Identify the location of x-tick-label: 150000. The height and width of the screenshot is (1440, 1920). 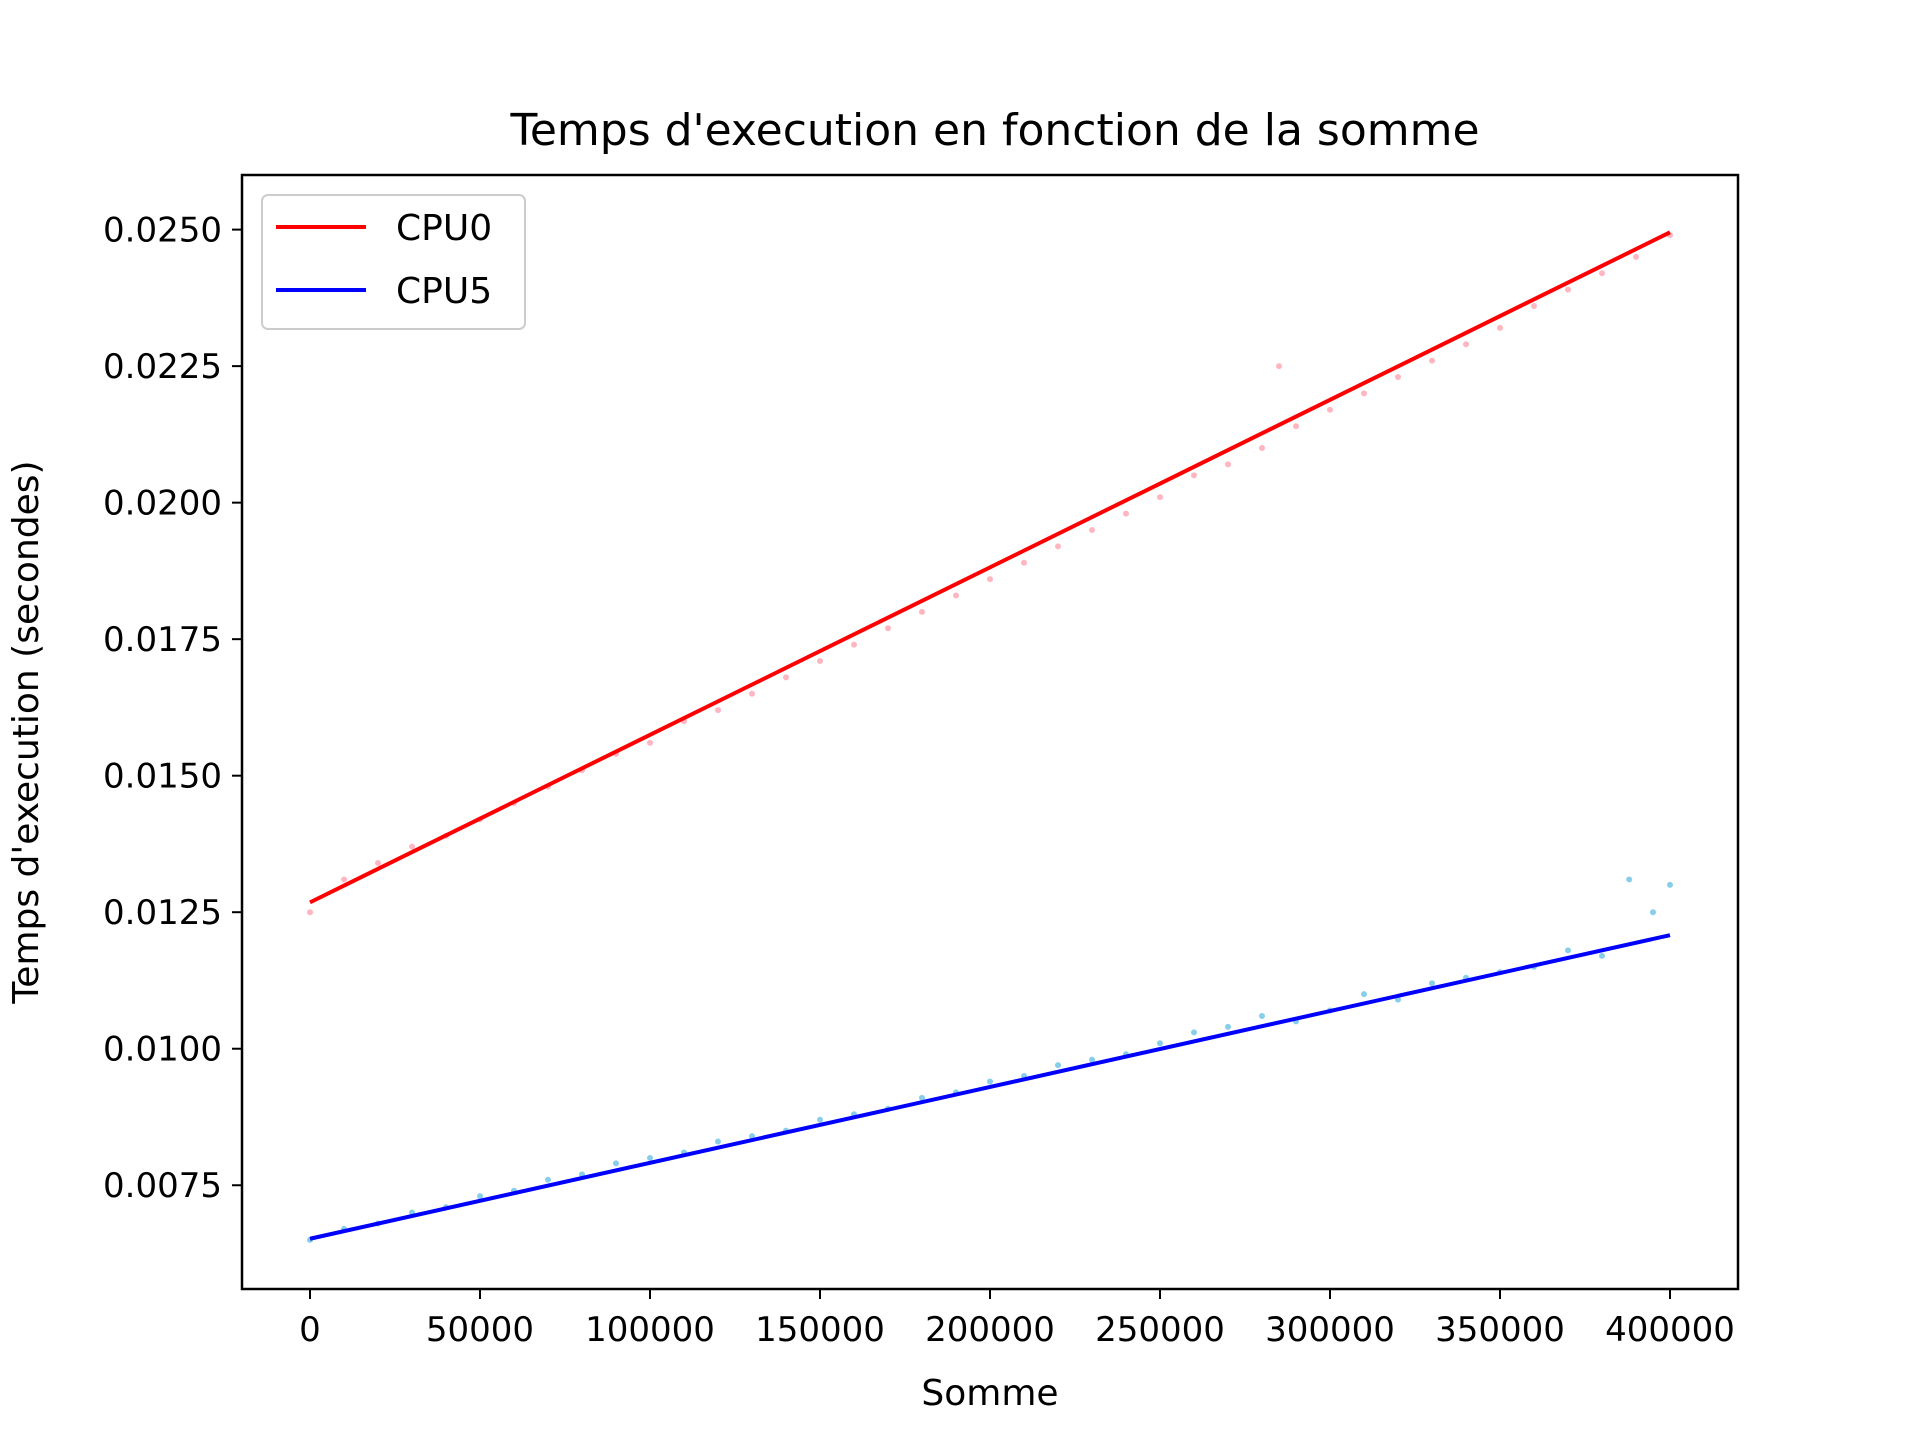
(820, 1330).